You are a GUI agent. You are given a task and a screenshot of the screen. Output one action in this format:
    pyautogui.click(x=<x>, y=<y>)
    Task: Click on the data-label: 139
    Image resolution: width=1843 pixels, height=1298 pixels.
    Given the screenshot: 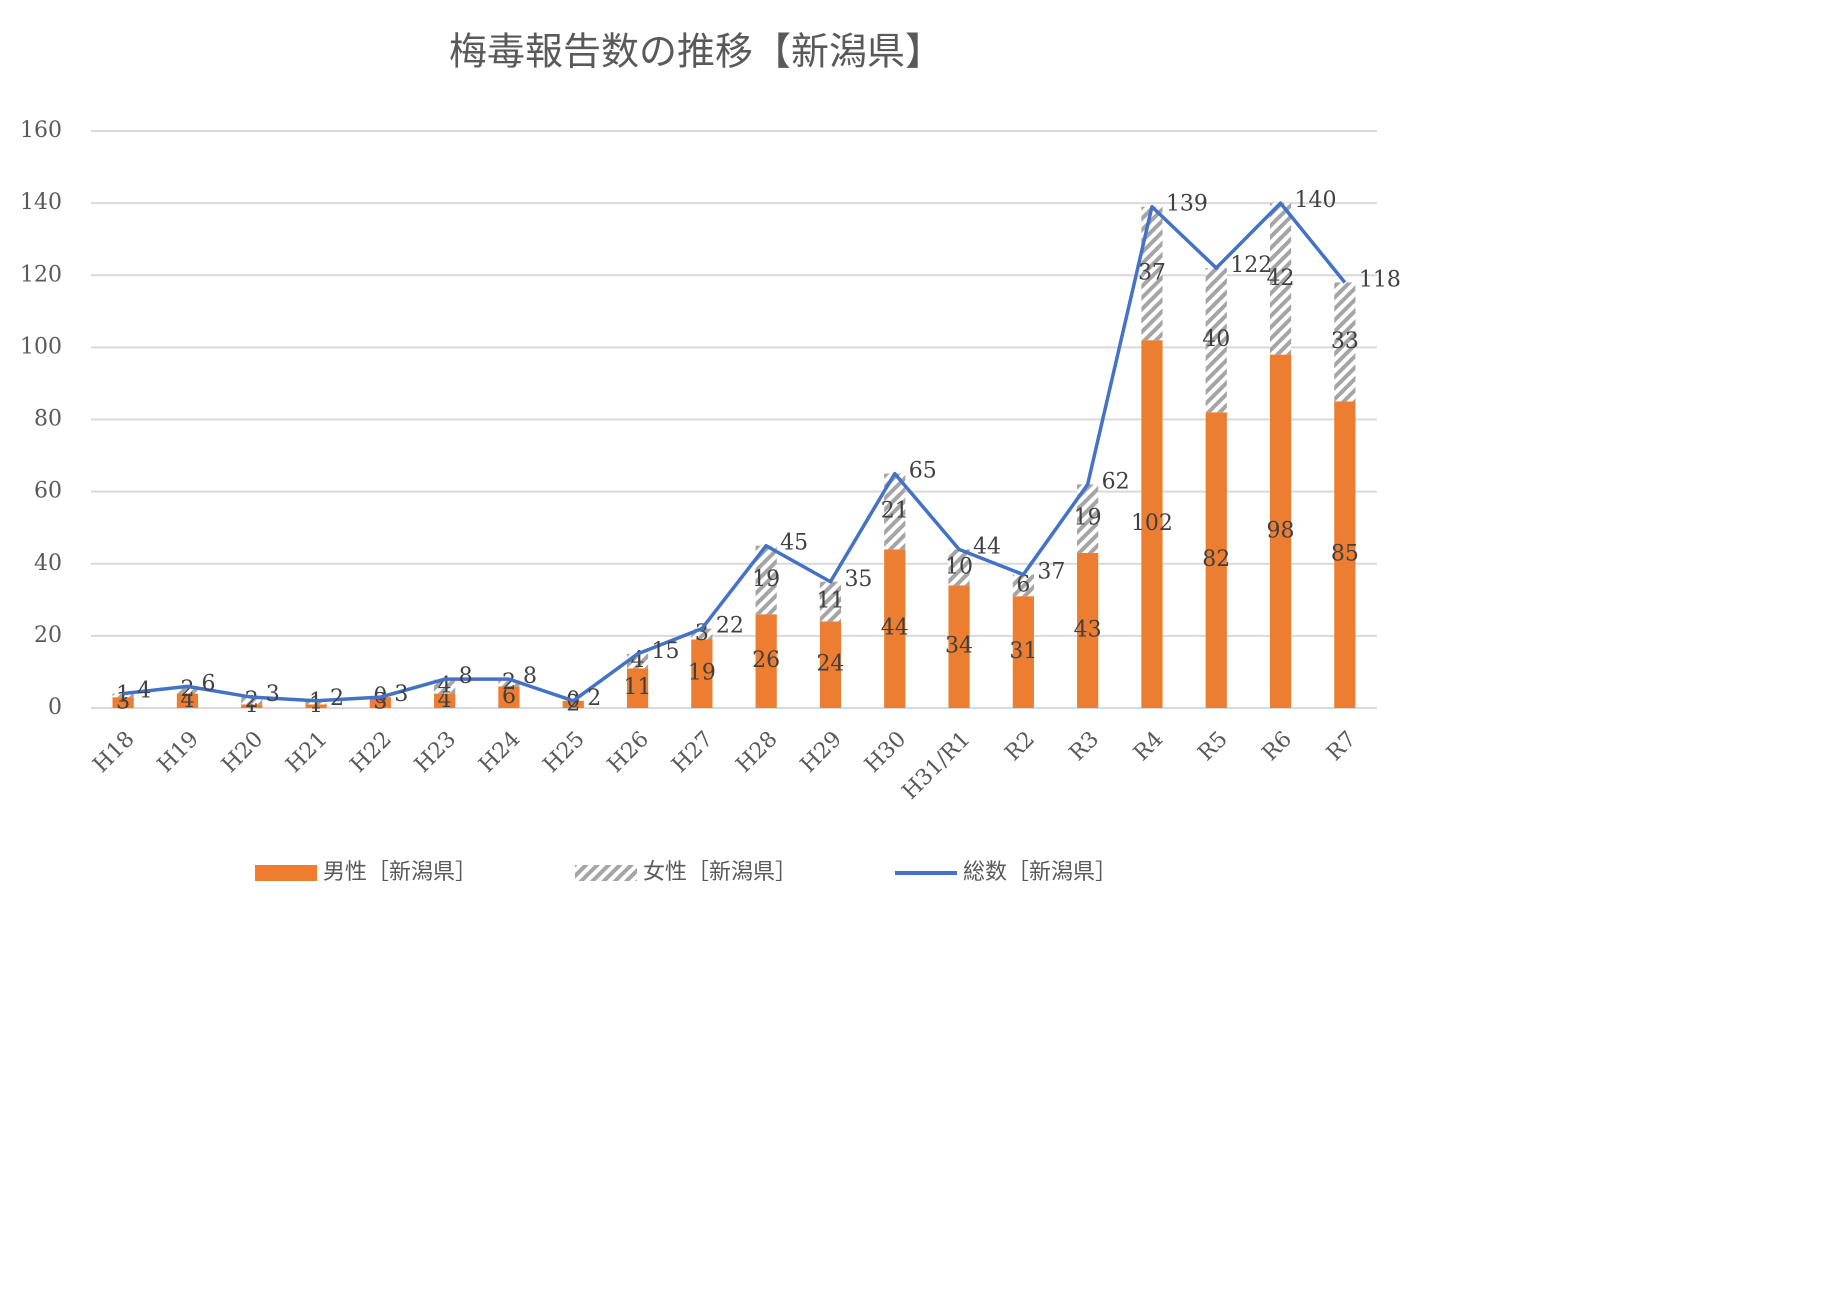 What is the action you would take?
    pyautogui.click(x=1187, y=204)
    